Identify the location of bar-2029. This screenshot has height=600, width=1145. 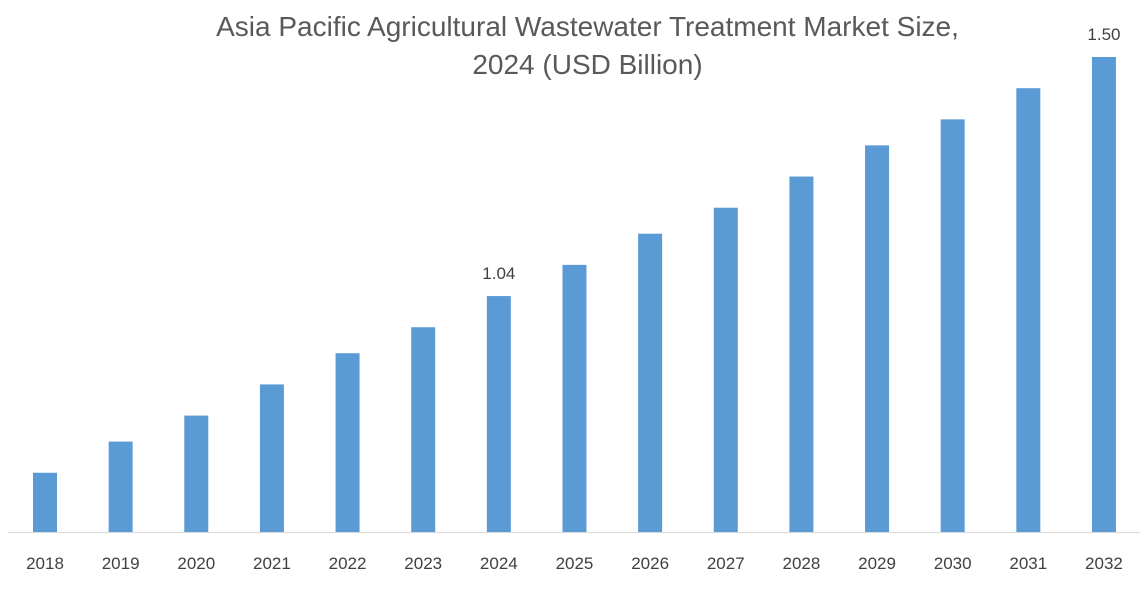
(877, 339).